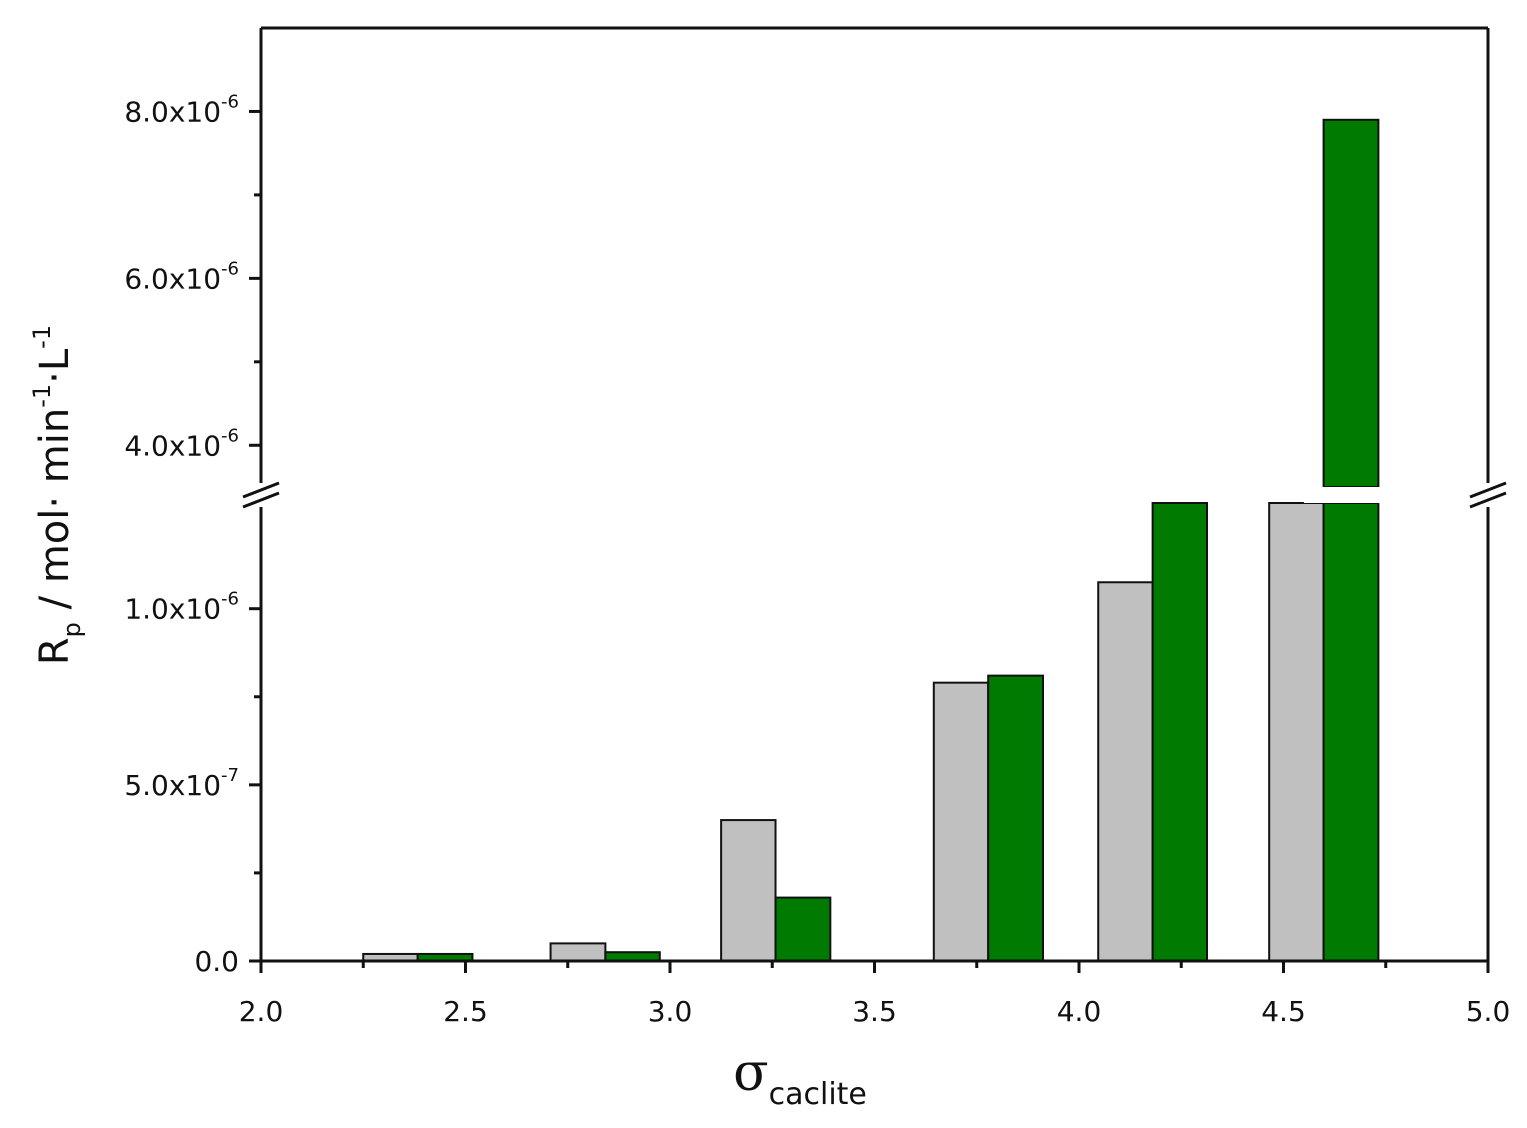  I want to click on x-axis-subscript: caclite, so click(818, 1094).